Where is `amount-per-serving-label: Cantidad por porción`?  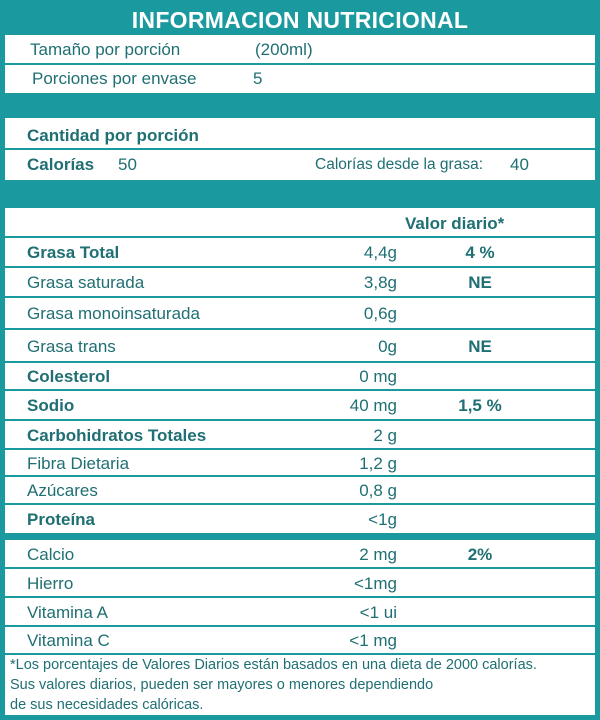
amount-per-serving-label: Cantidad por porción is located at coordinates (113, 135).